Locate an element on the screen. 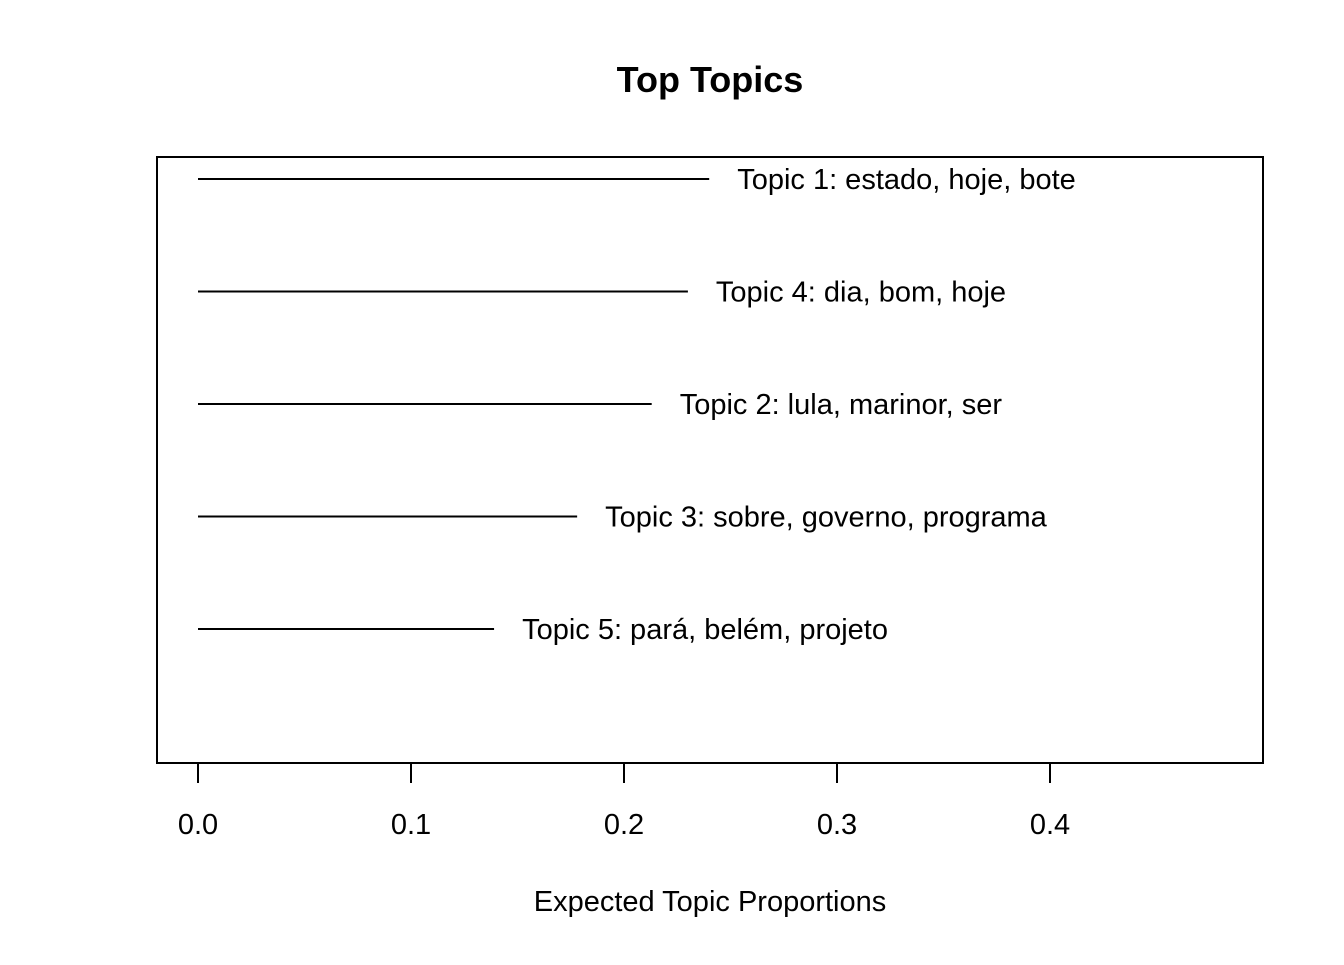  topic-label: Topic 1: estado, hoje, bote is located at coordinates (906, 180).